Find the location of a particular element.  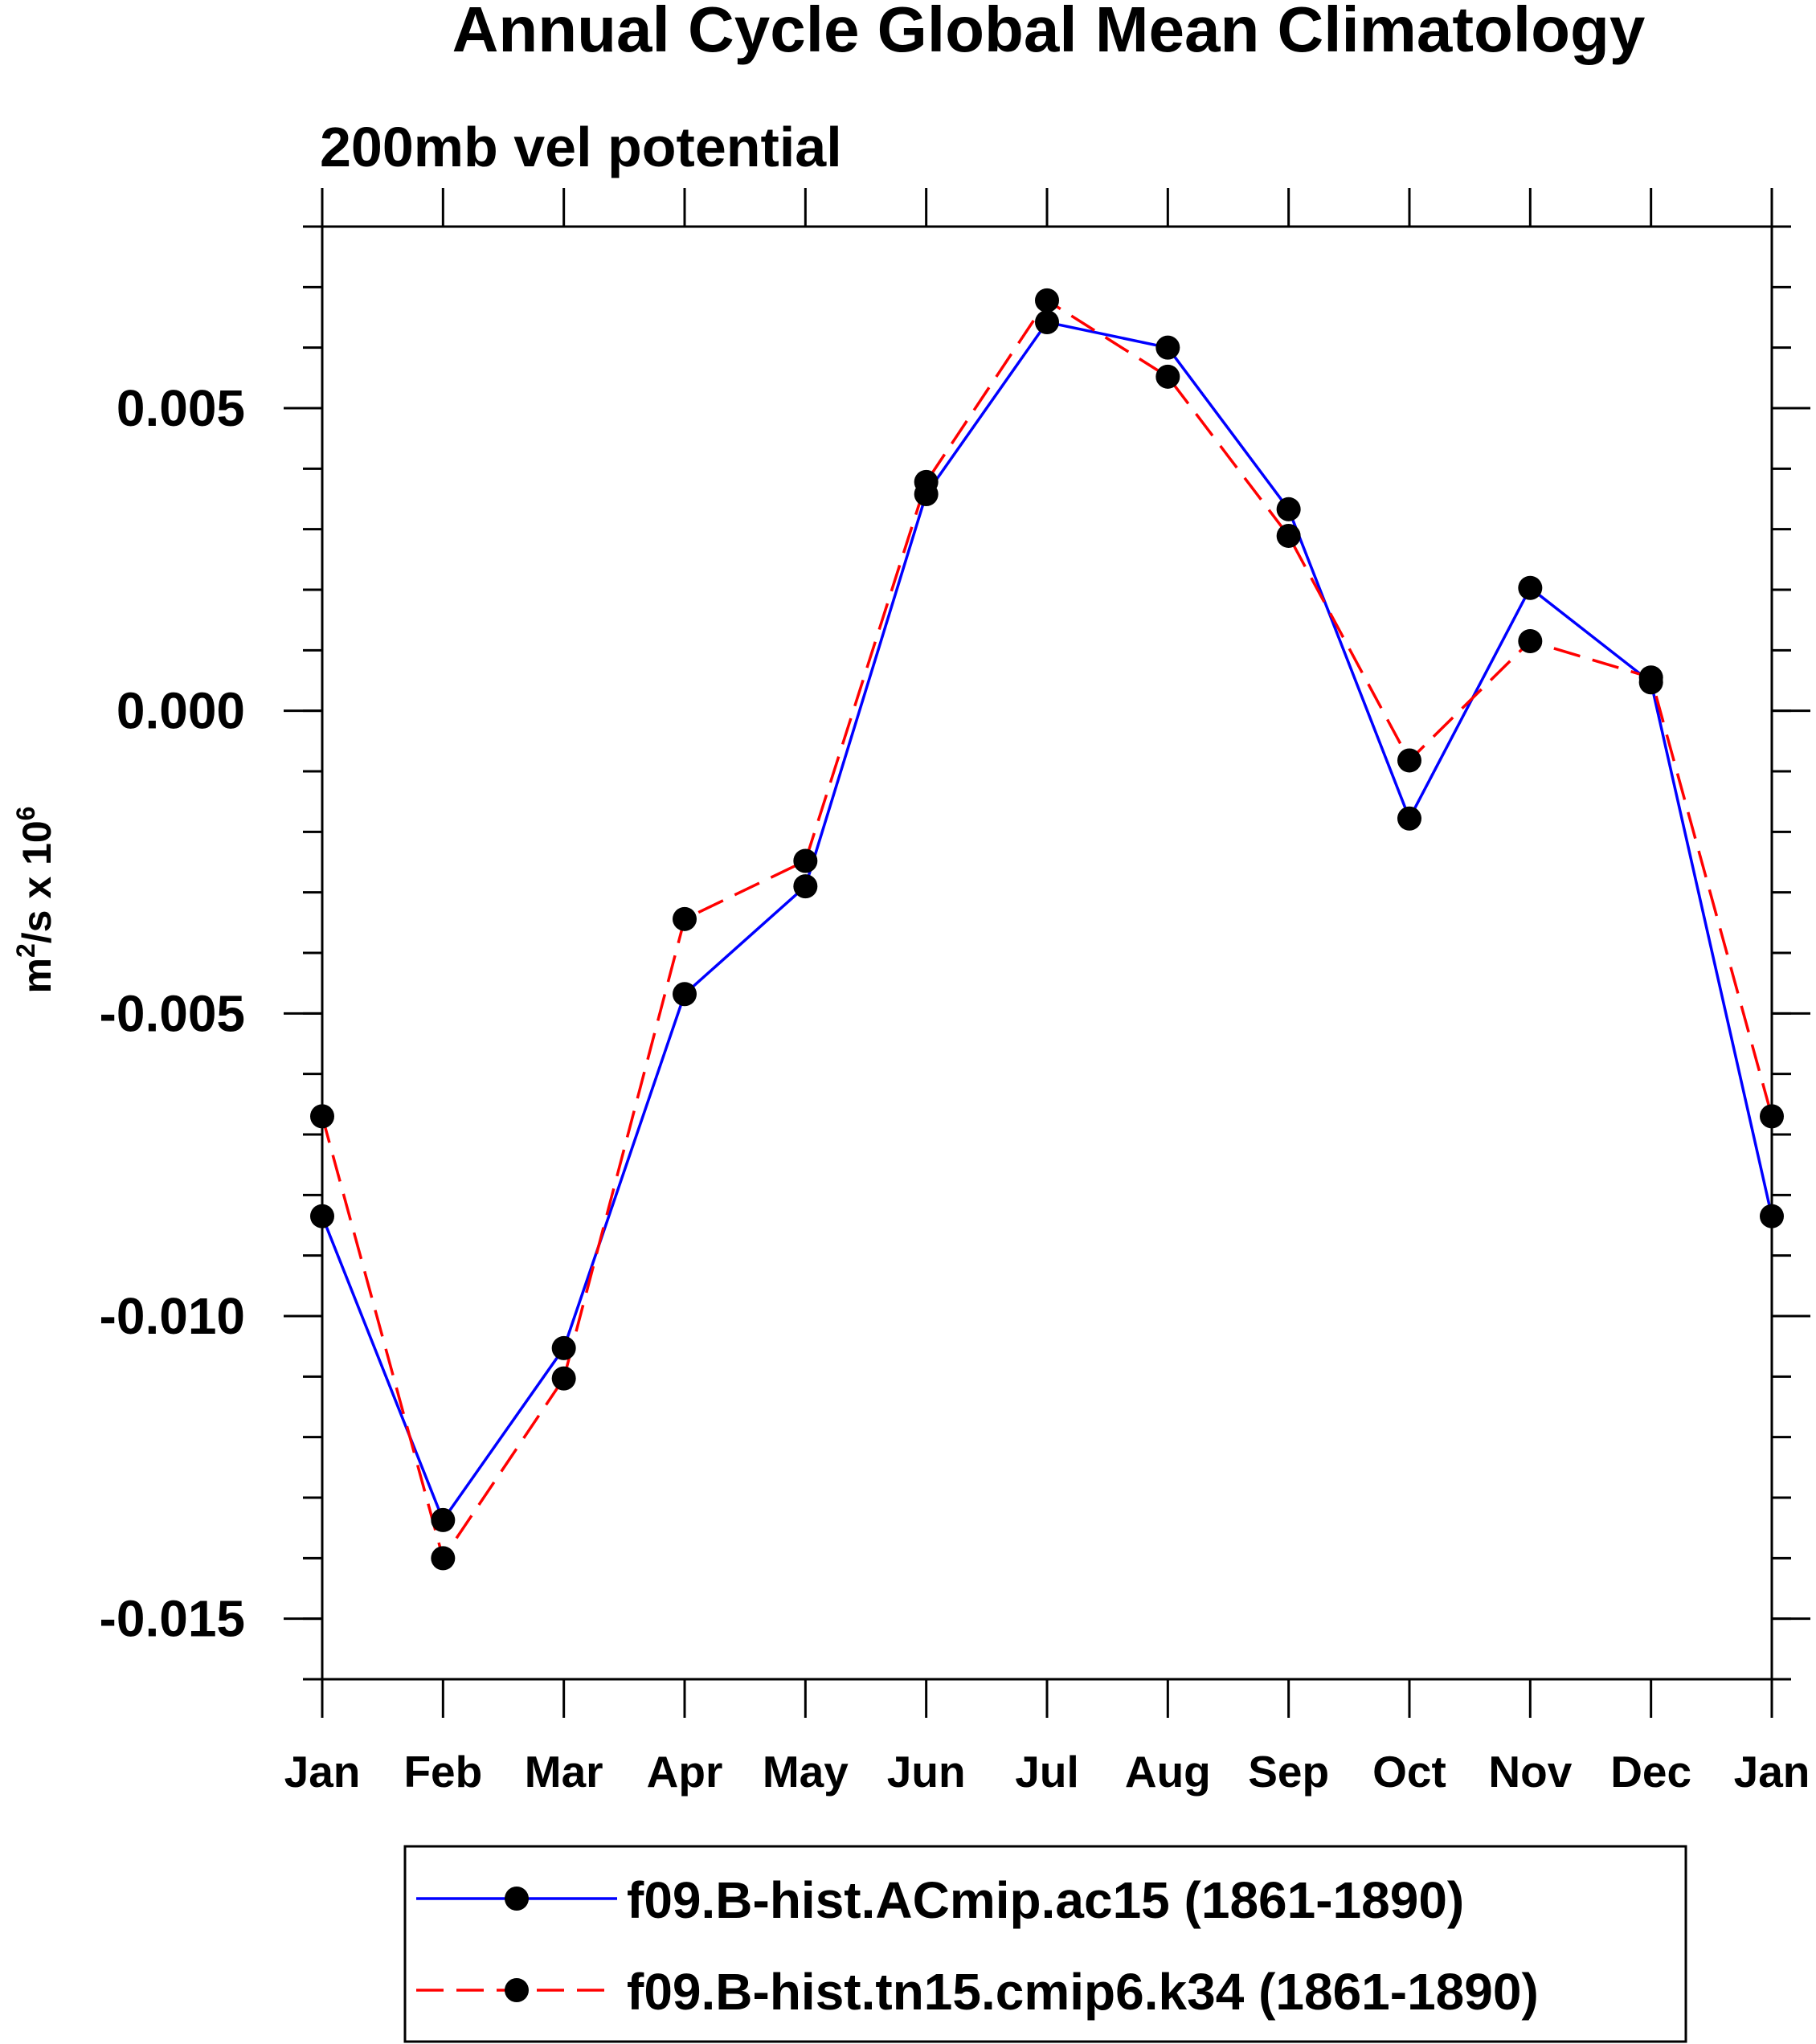

x-tick-label: Aug is located at coordinates (1168, 1772).